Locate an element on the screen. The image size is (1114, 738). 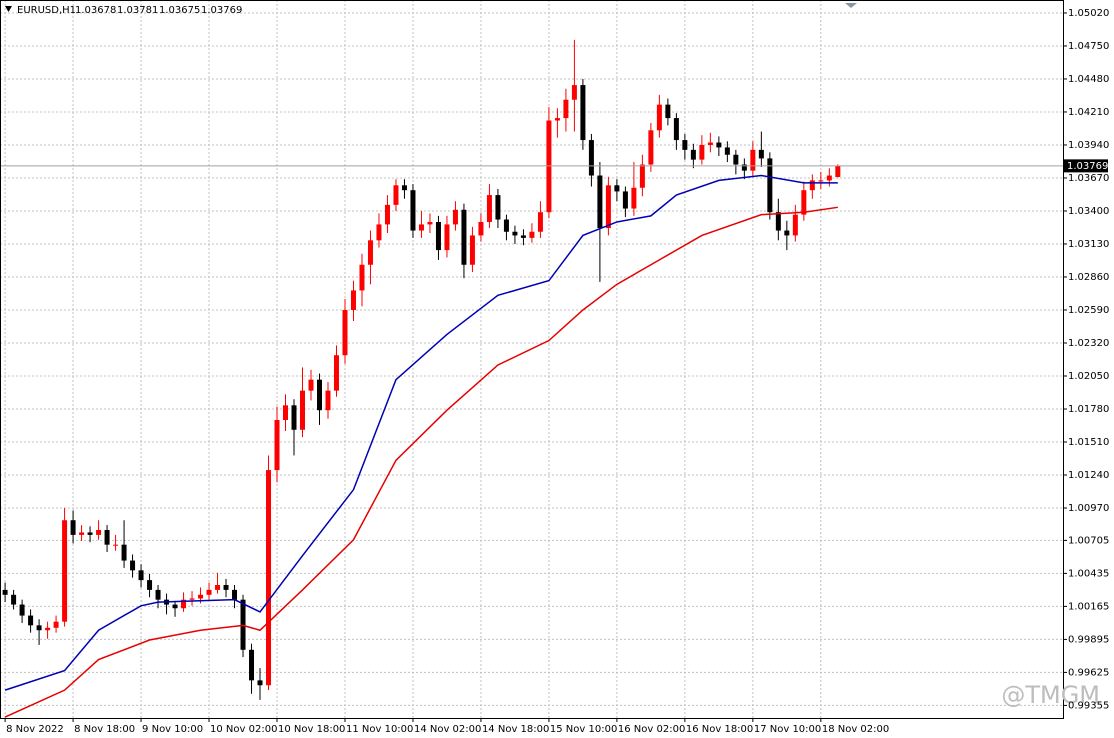
x-tick-label: 11 Nov 10:00 is located at coordinates (379, 729).